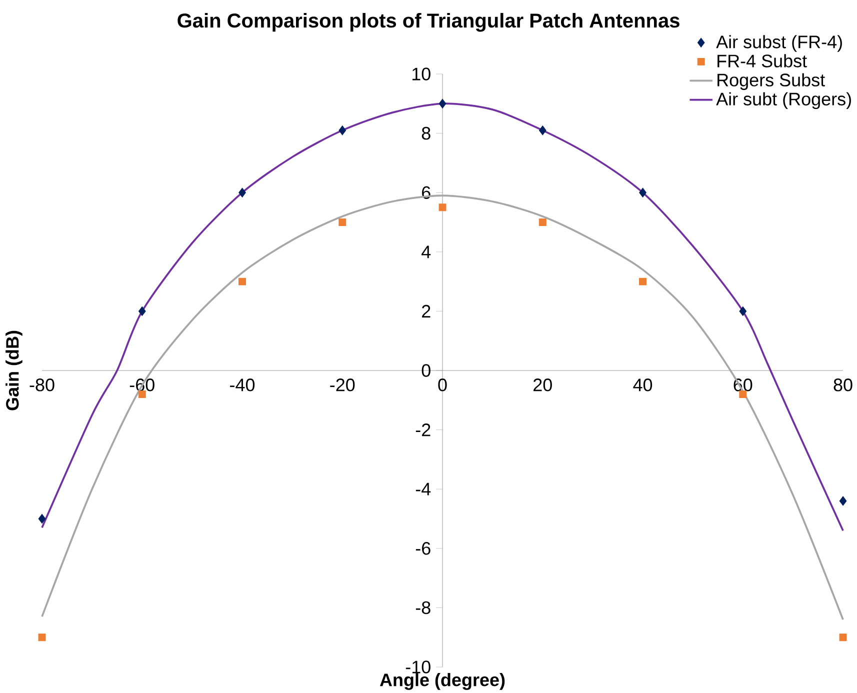 The image size is (857, 693). I want to click on y-tick-label: -10, so click(418, 667).